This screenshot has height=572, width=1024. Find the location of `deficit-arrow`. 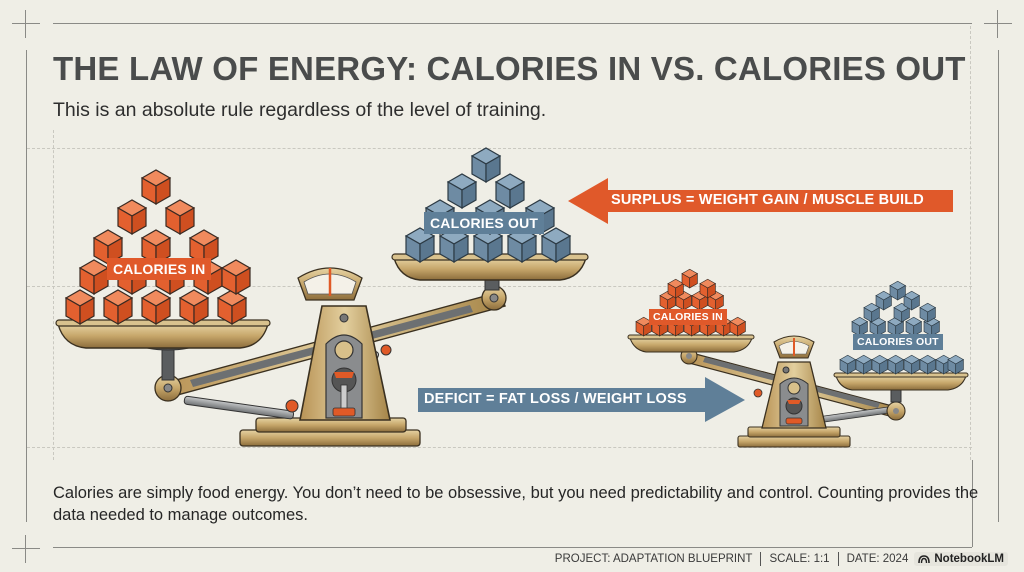

deficit-arrow is located at coordinates (581, 399).